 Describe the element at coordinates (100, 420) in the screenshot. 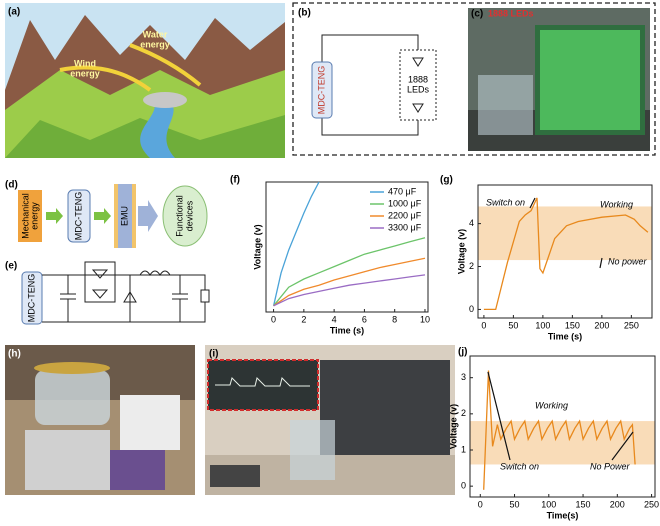

I see `device-photo` at that location.